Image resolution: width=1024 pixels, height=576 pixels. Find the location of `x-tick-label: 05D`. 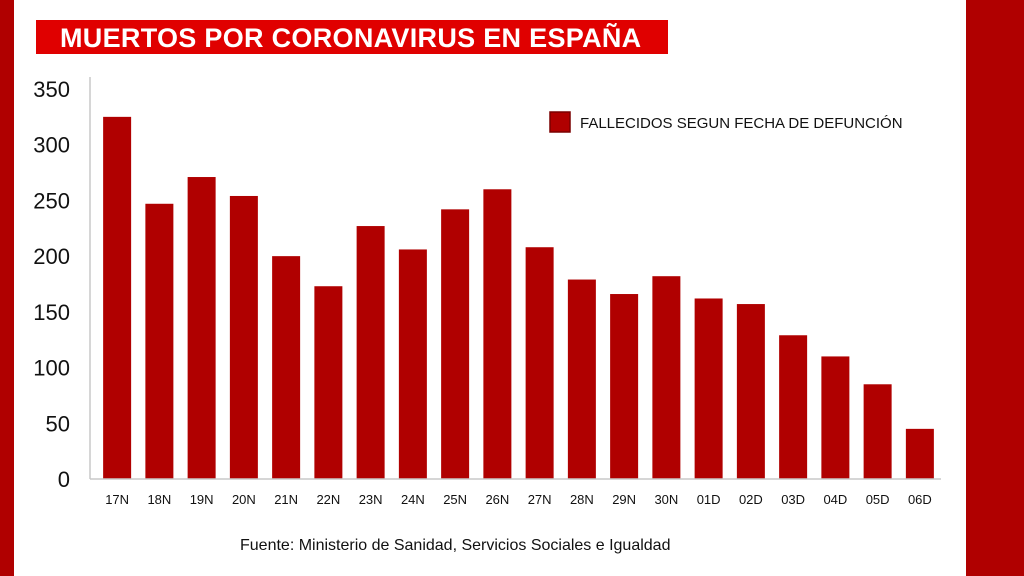

x-tick-label: 05D is located at coordinates (878, 499).